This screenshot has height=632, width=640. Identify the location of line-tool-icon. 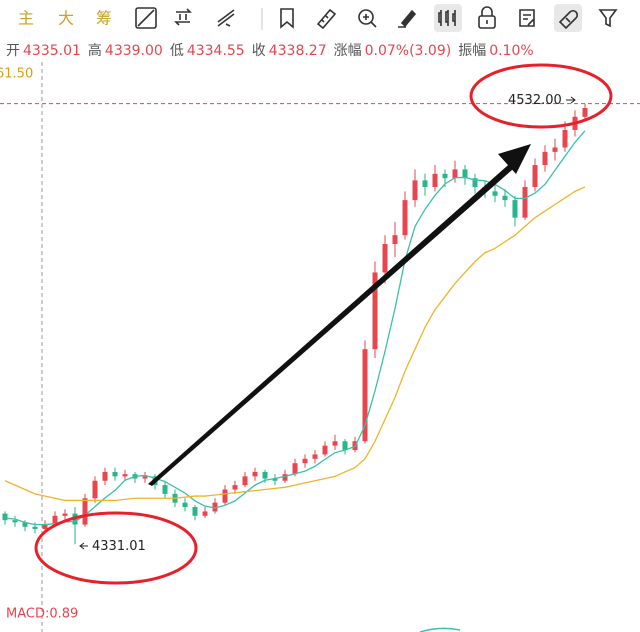
(226, 18).